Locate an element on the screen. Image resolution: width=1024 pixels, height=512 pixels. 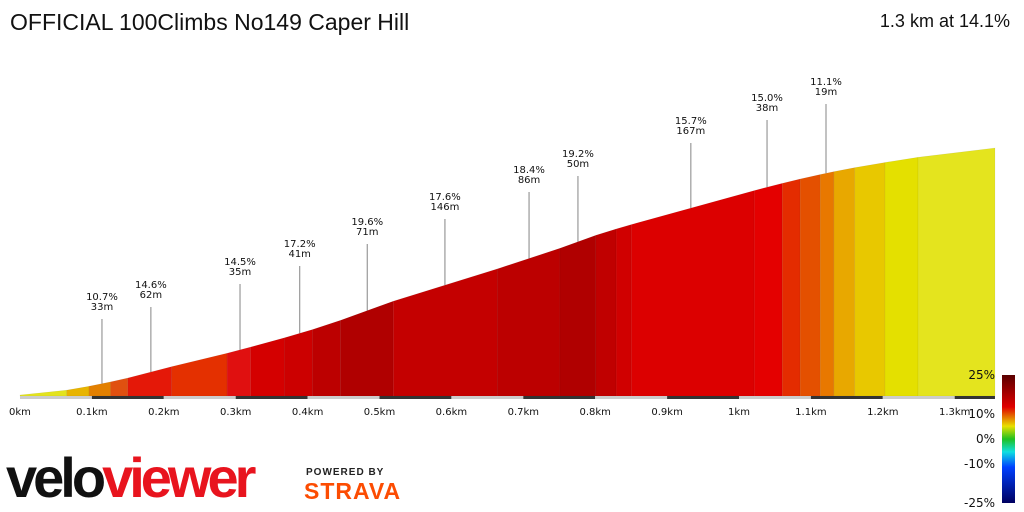
annotation-length: 62m is located at coordinates (151, 295).